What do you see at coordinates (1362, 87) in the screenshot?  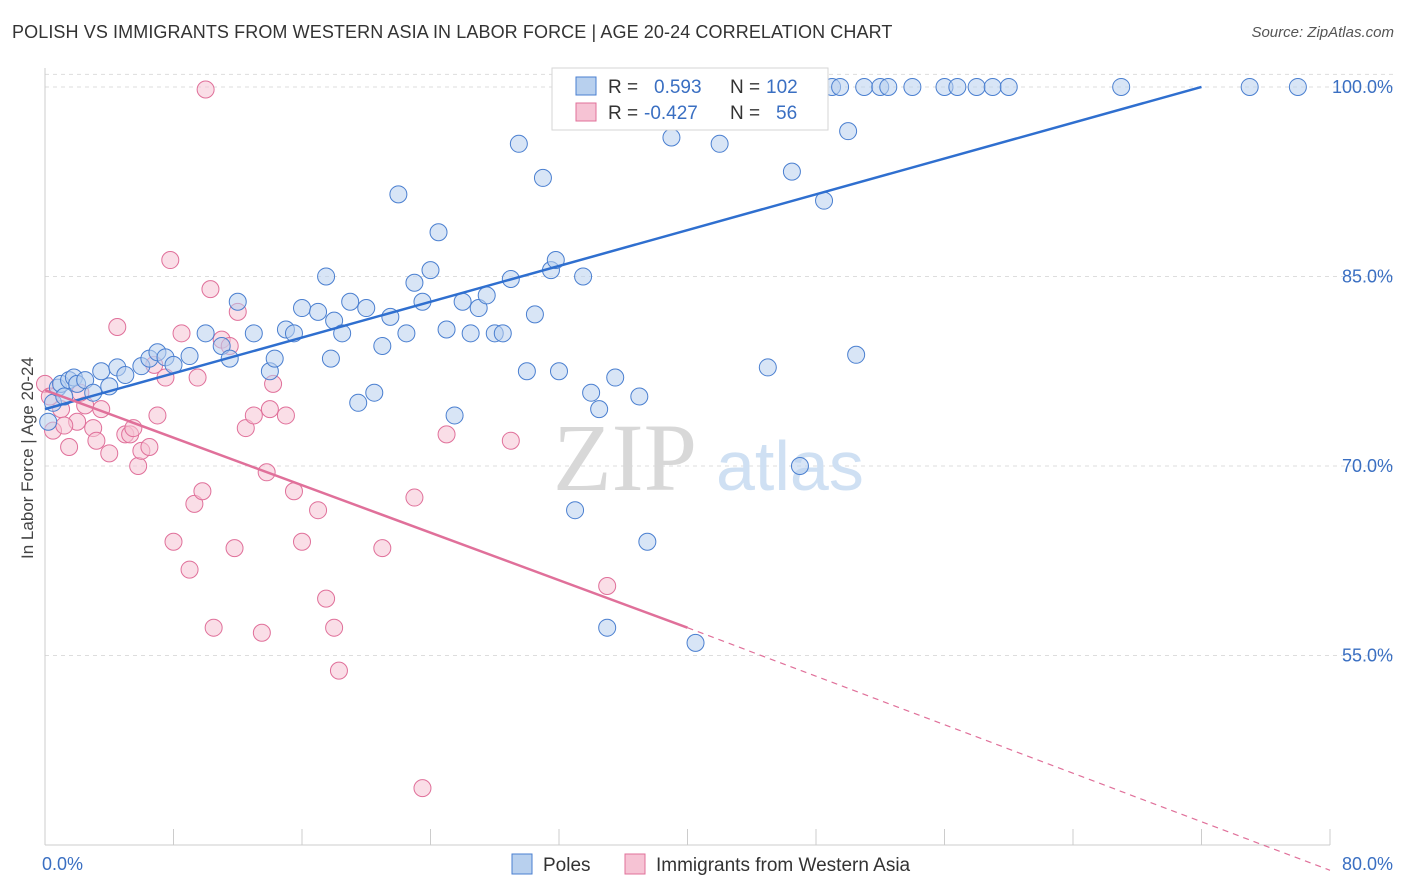 I see `y-tick-label: 100.0%` at bounding box center [1362, 87].